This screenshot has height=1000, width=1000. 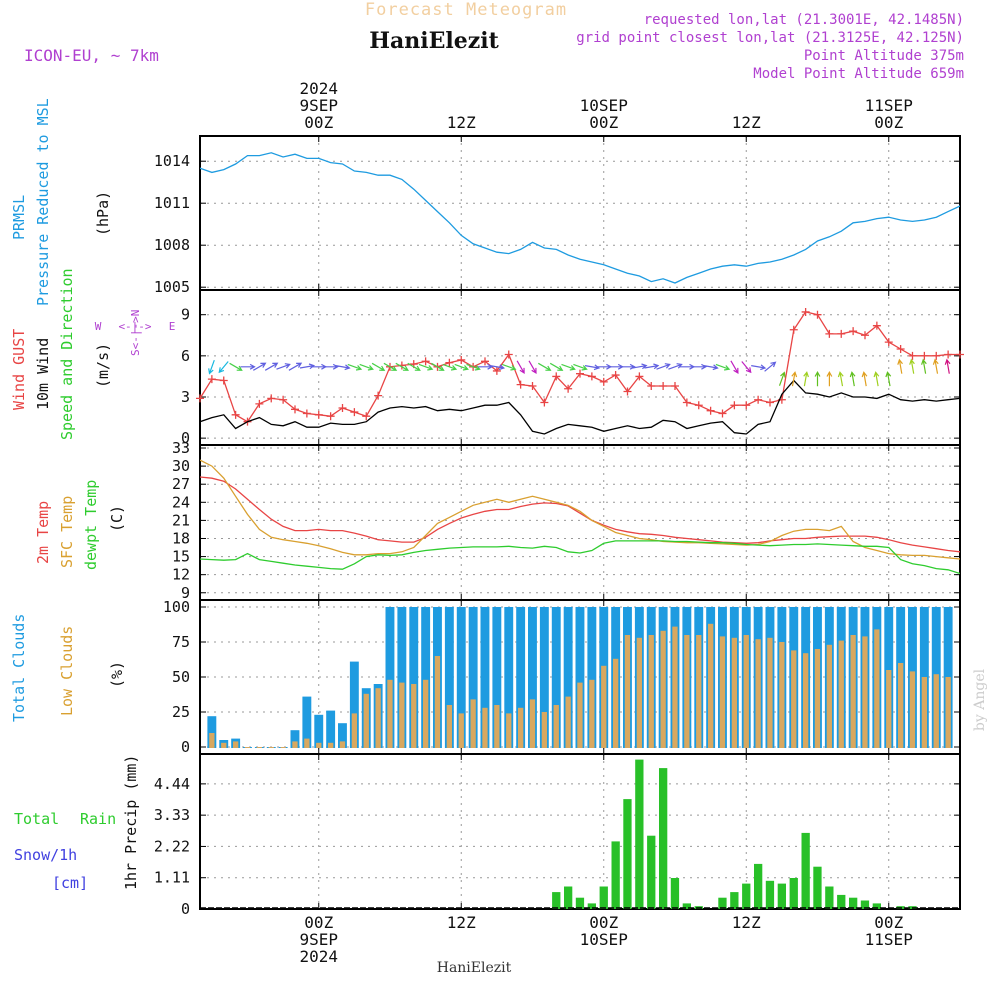 I want to click on temp2m-label: 2m Temp, so click(x=43, y=532).